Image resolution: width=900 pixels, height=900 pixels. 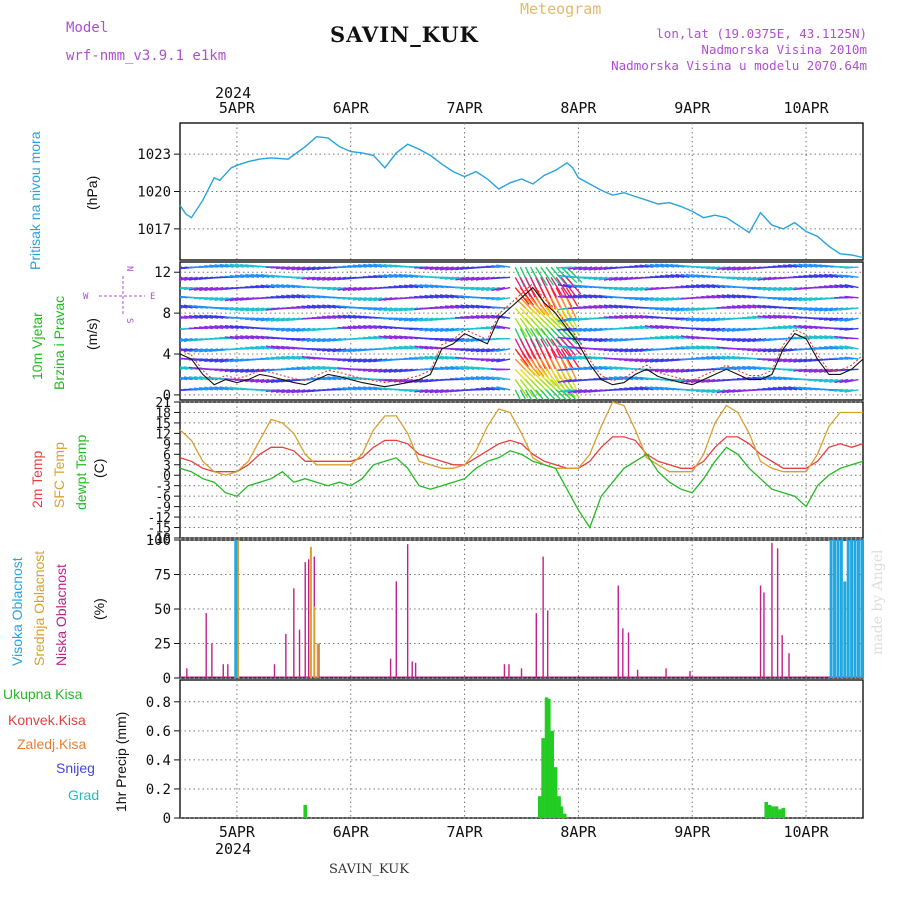 I want to click on legend-hail: Grad, so click(x=83, y=795).